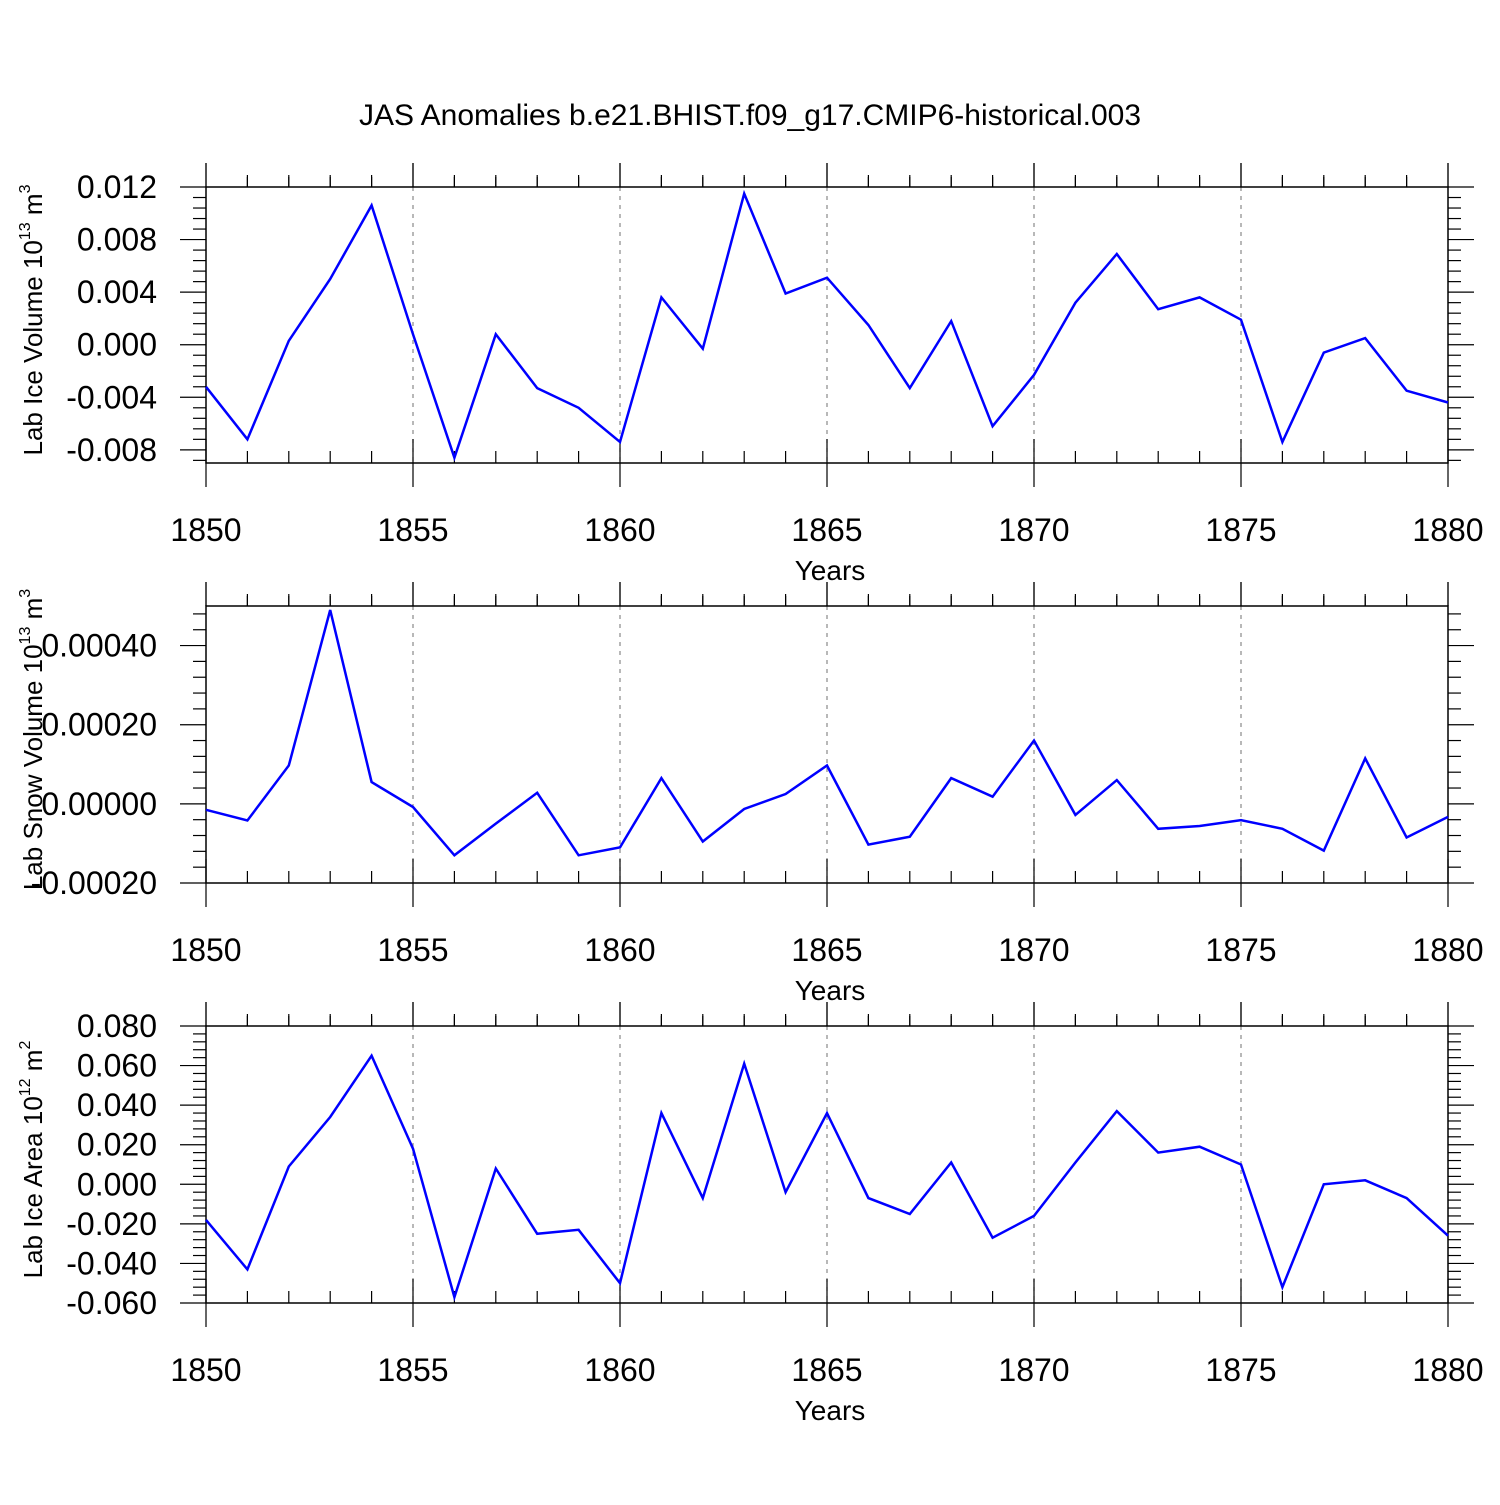  I want to click on y-axis-label: Lab Ice Volume 1013 m3, so click(32, 319).